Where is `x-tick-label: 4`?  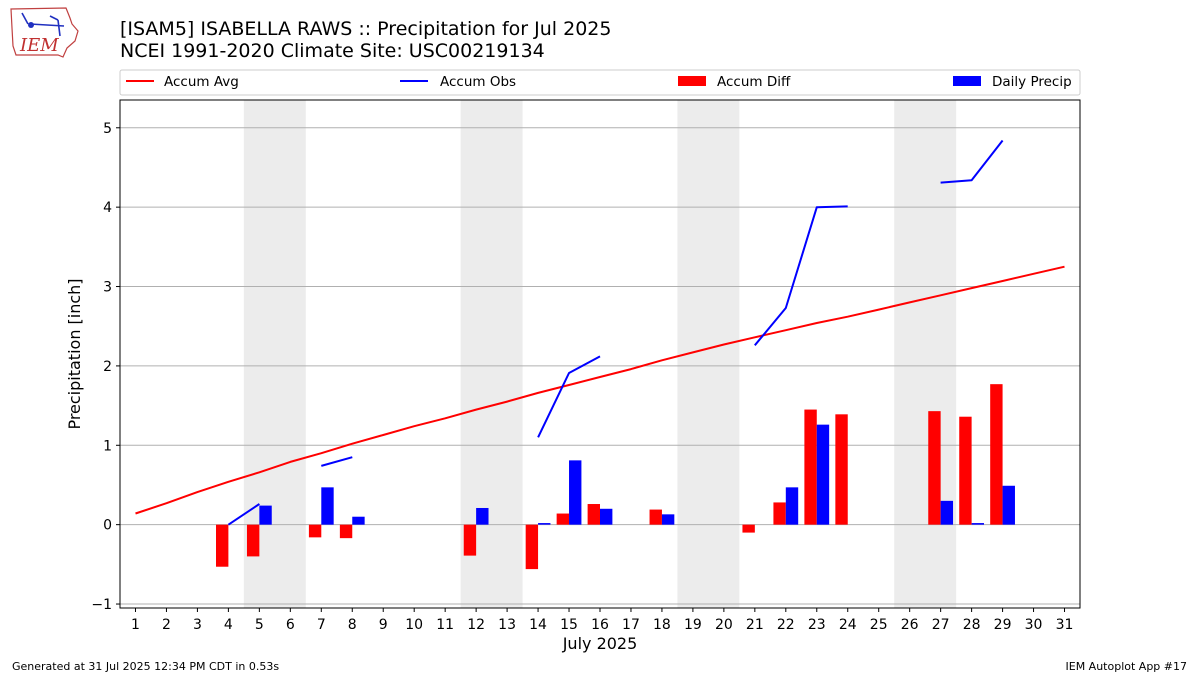 x-tick-label: 4 is located at coordinates (228, 625).